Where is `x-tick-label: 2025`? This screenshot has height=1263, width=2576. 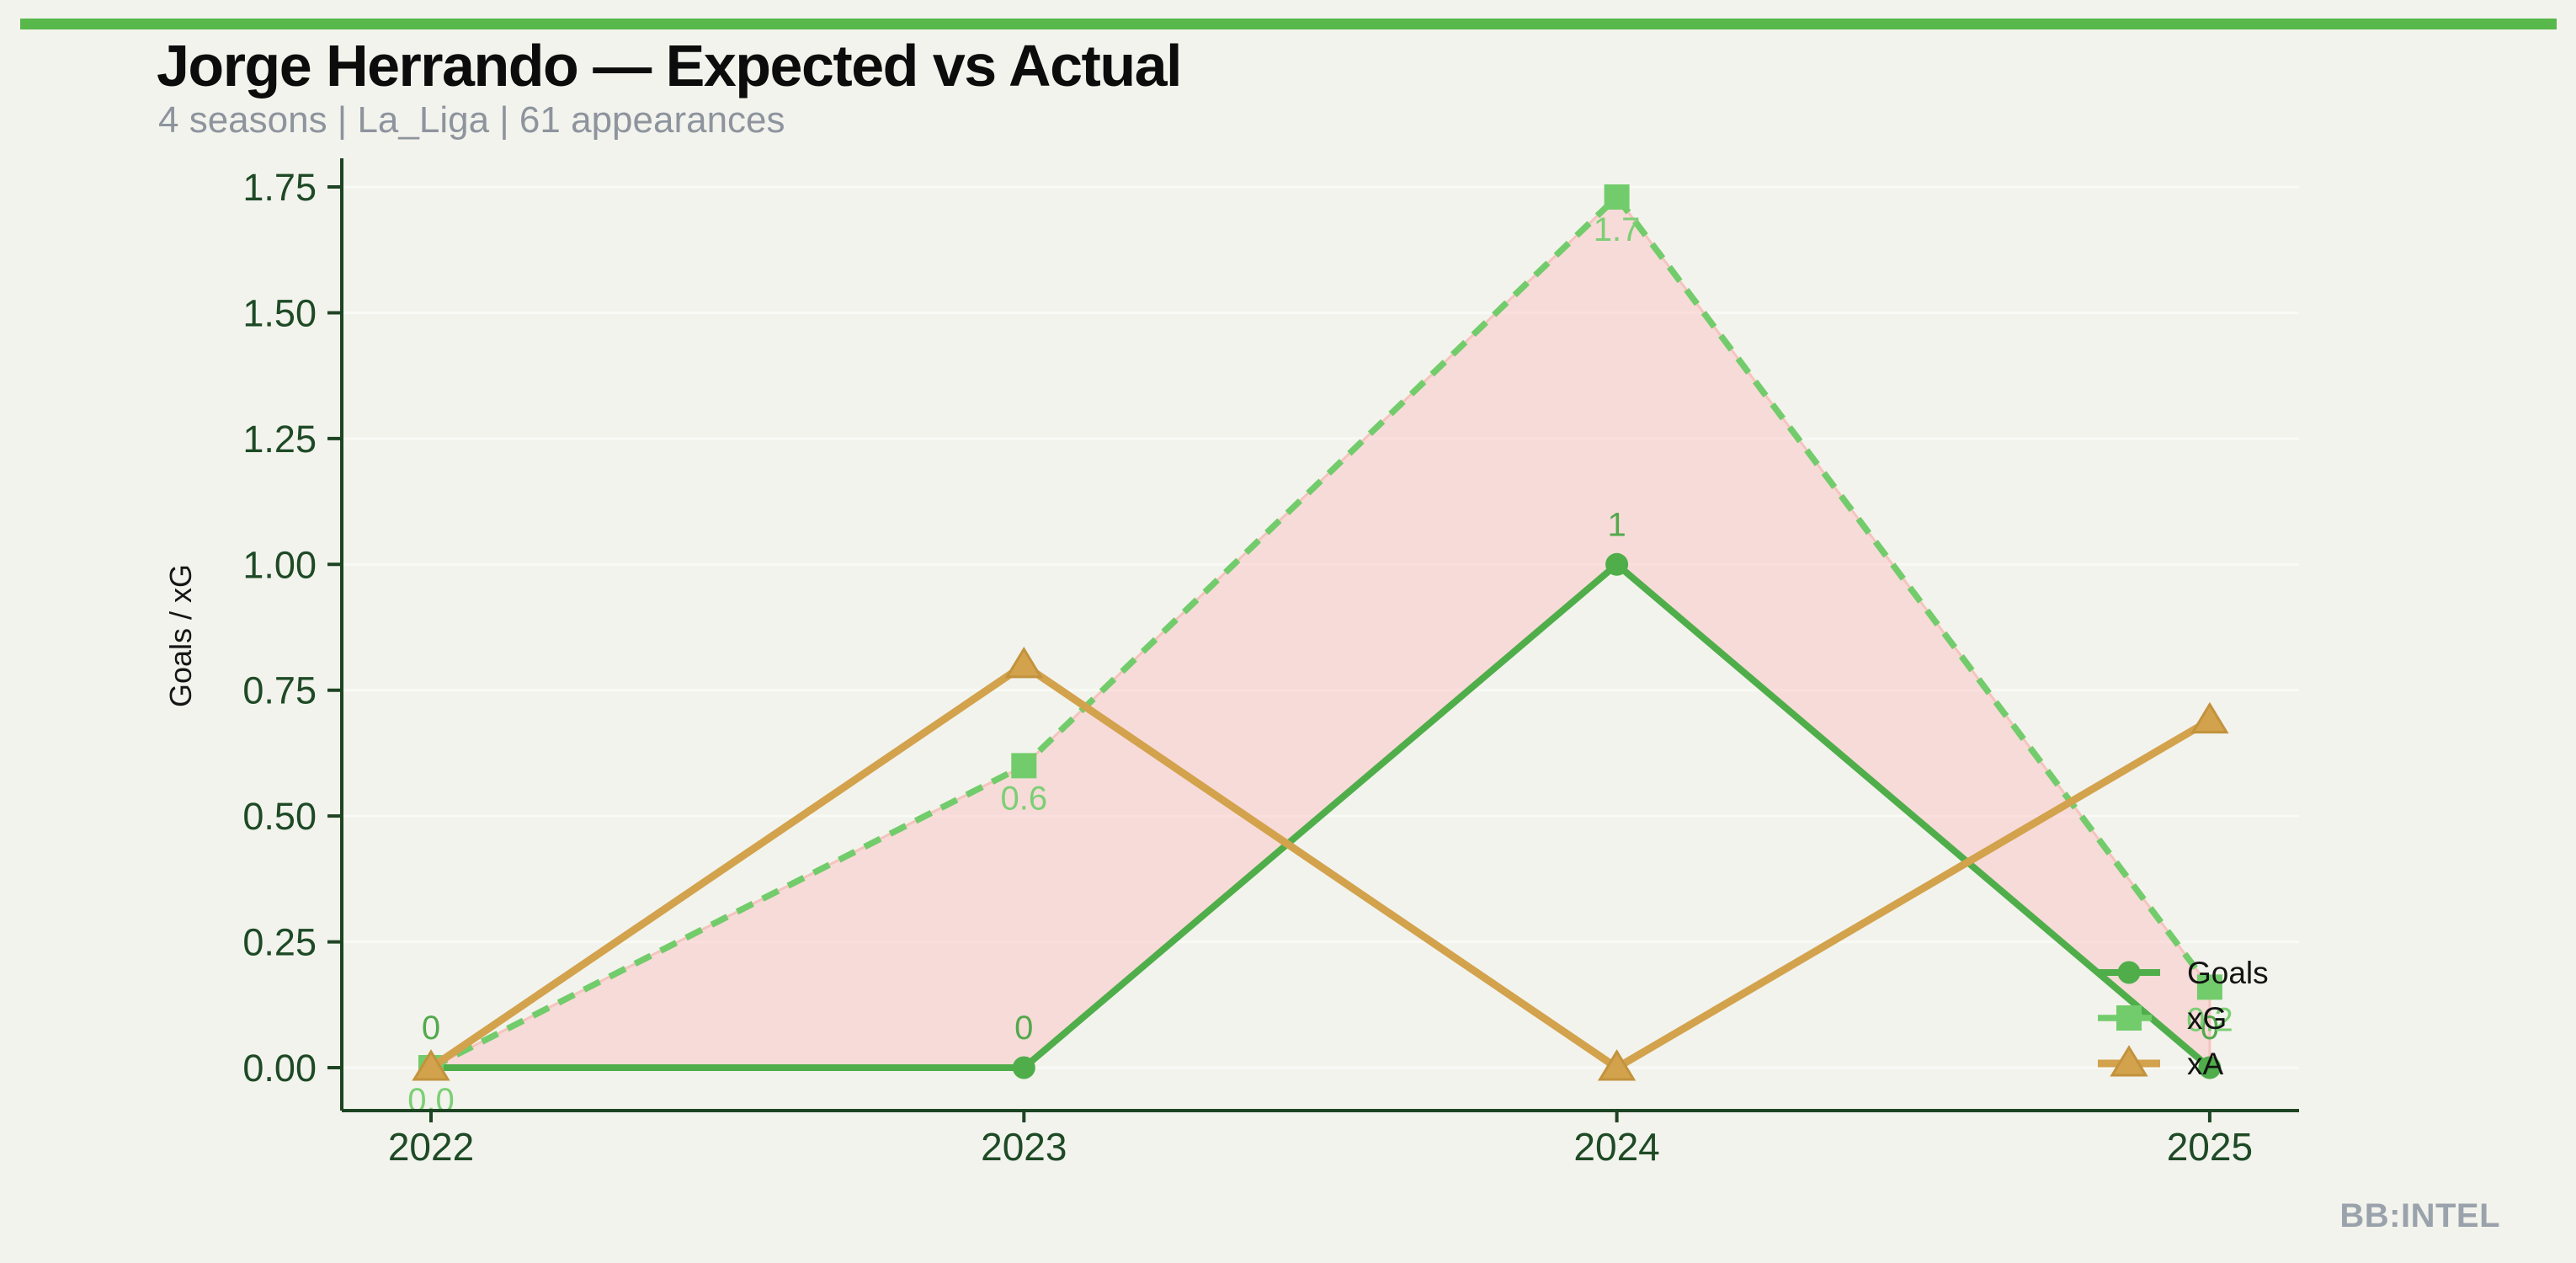
x-tick-label: 2025 is located at coordinates (2210, 1147).